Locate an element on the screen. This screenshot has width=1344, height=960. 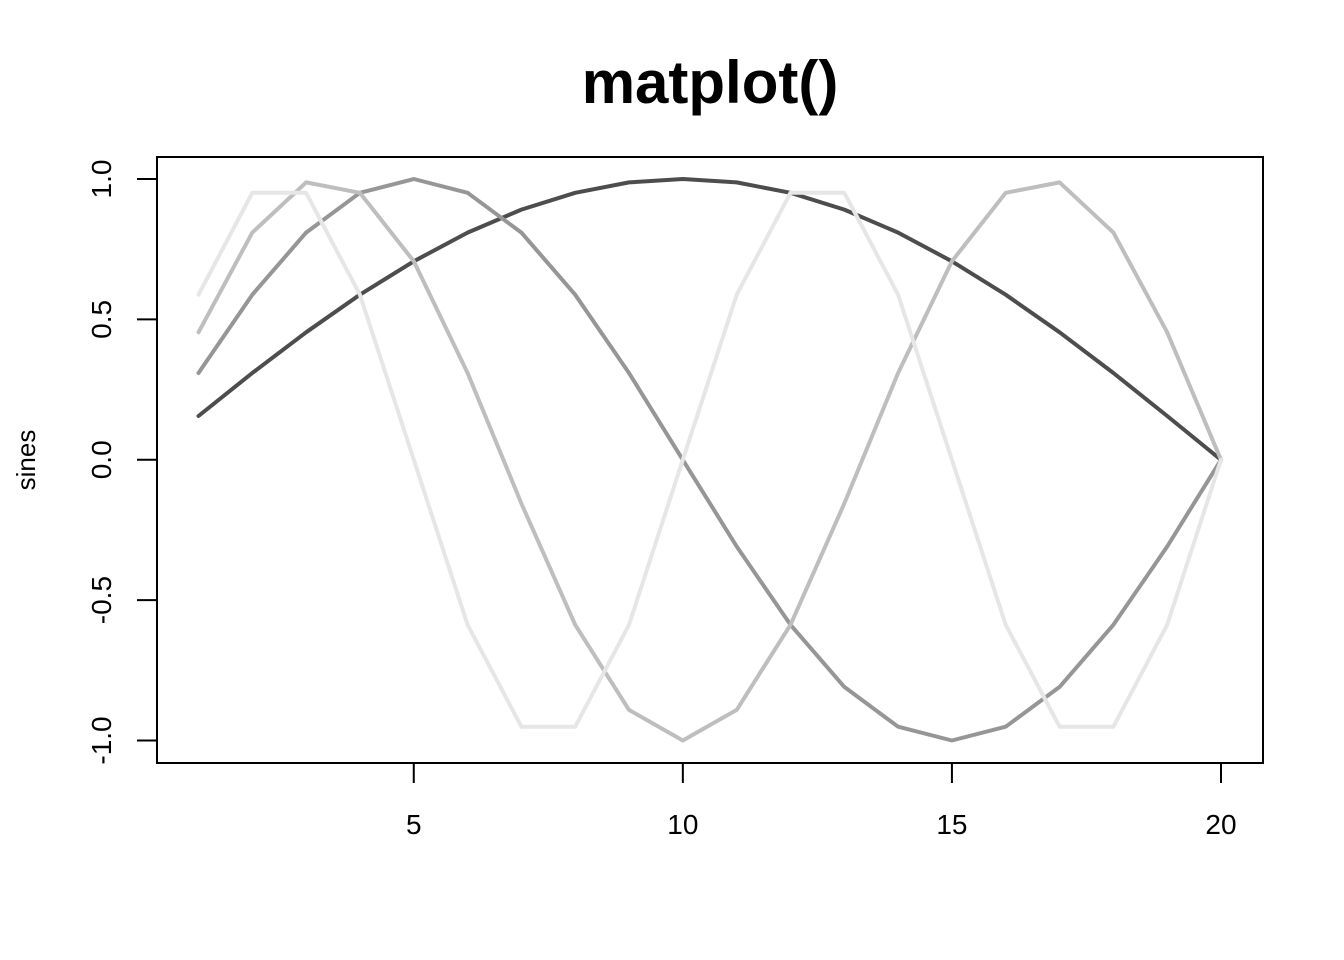
y-tick-label: -0.5 is located at coordinates (101, 600).